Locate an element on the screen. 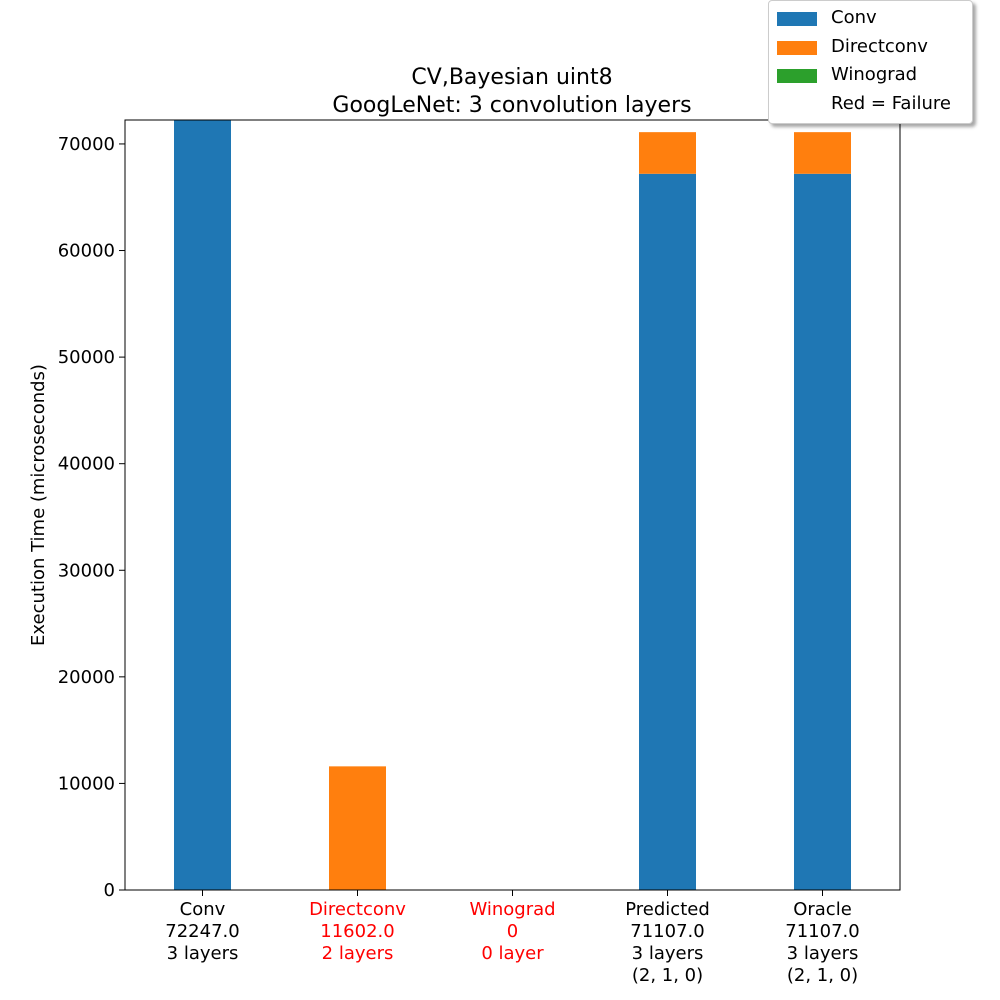 The height and width of the screenshot is (1000, 1000). x-tick-label-3-line-3: (2, 1, 0) is located at coordinates (667, 975).